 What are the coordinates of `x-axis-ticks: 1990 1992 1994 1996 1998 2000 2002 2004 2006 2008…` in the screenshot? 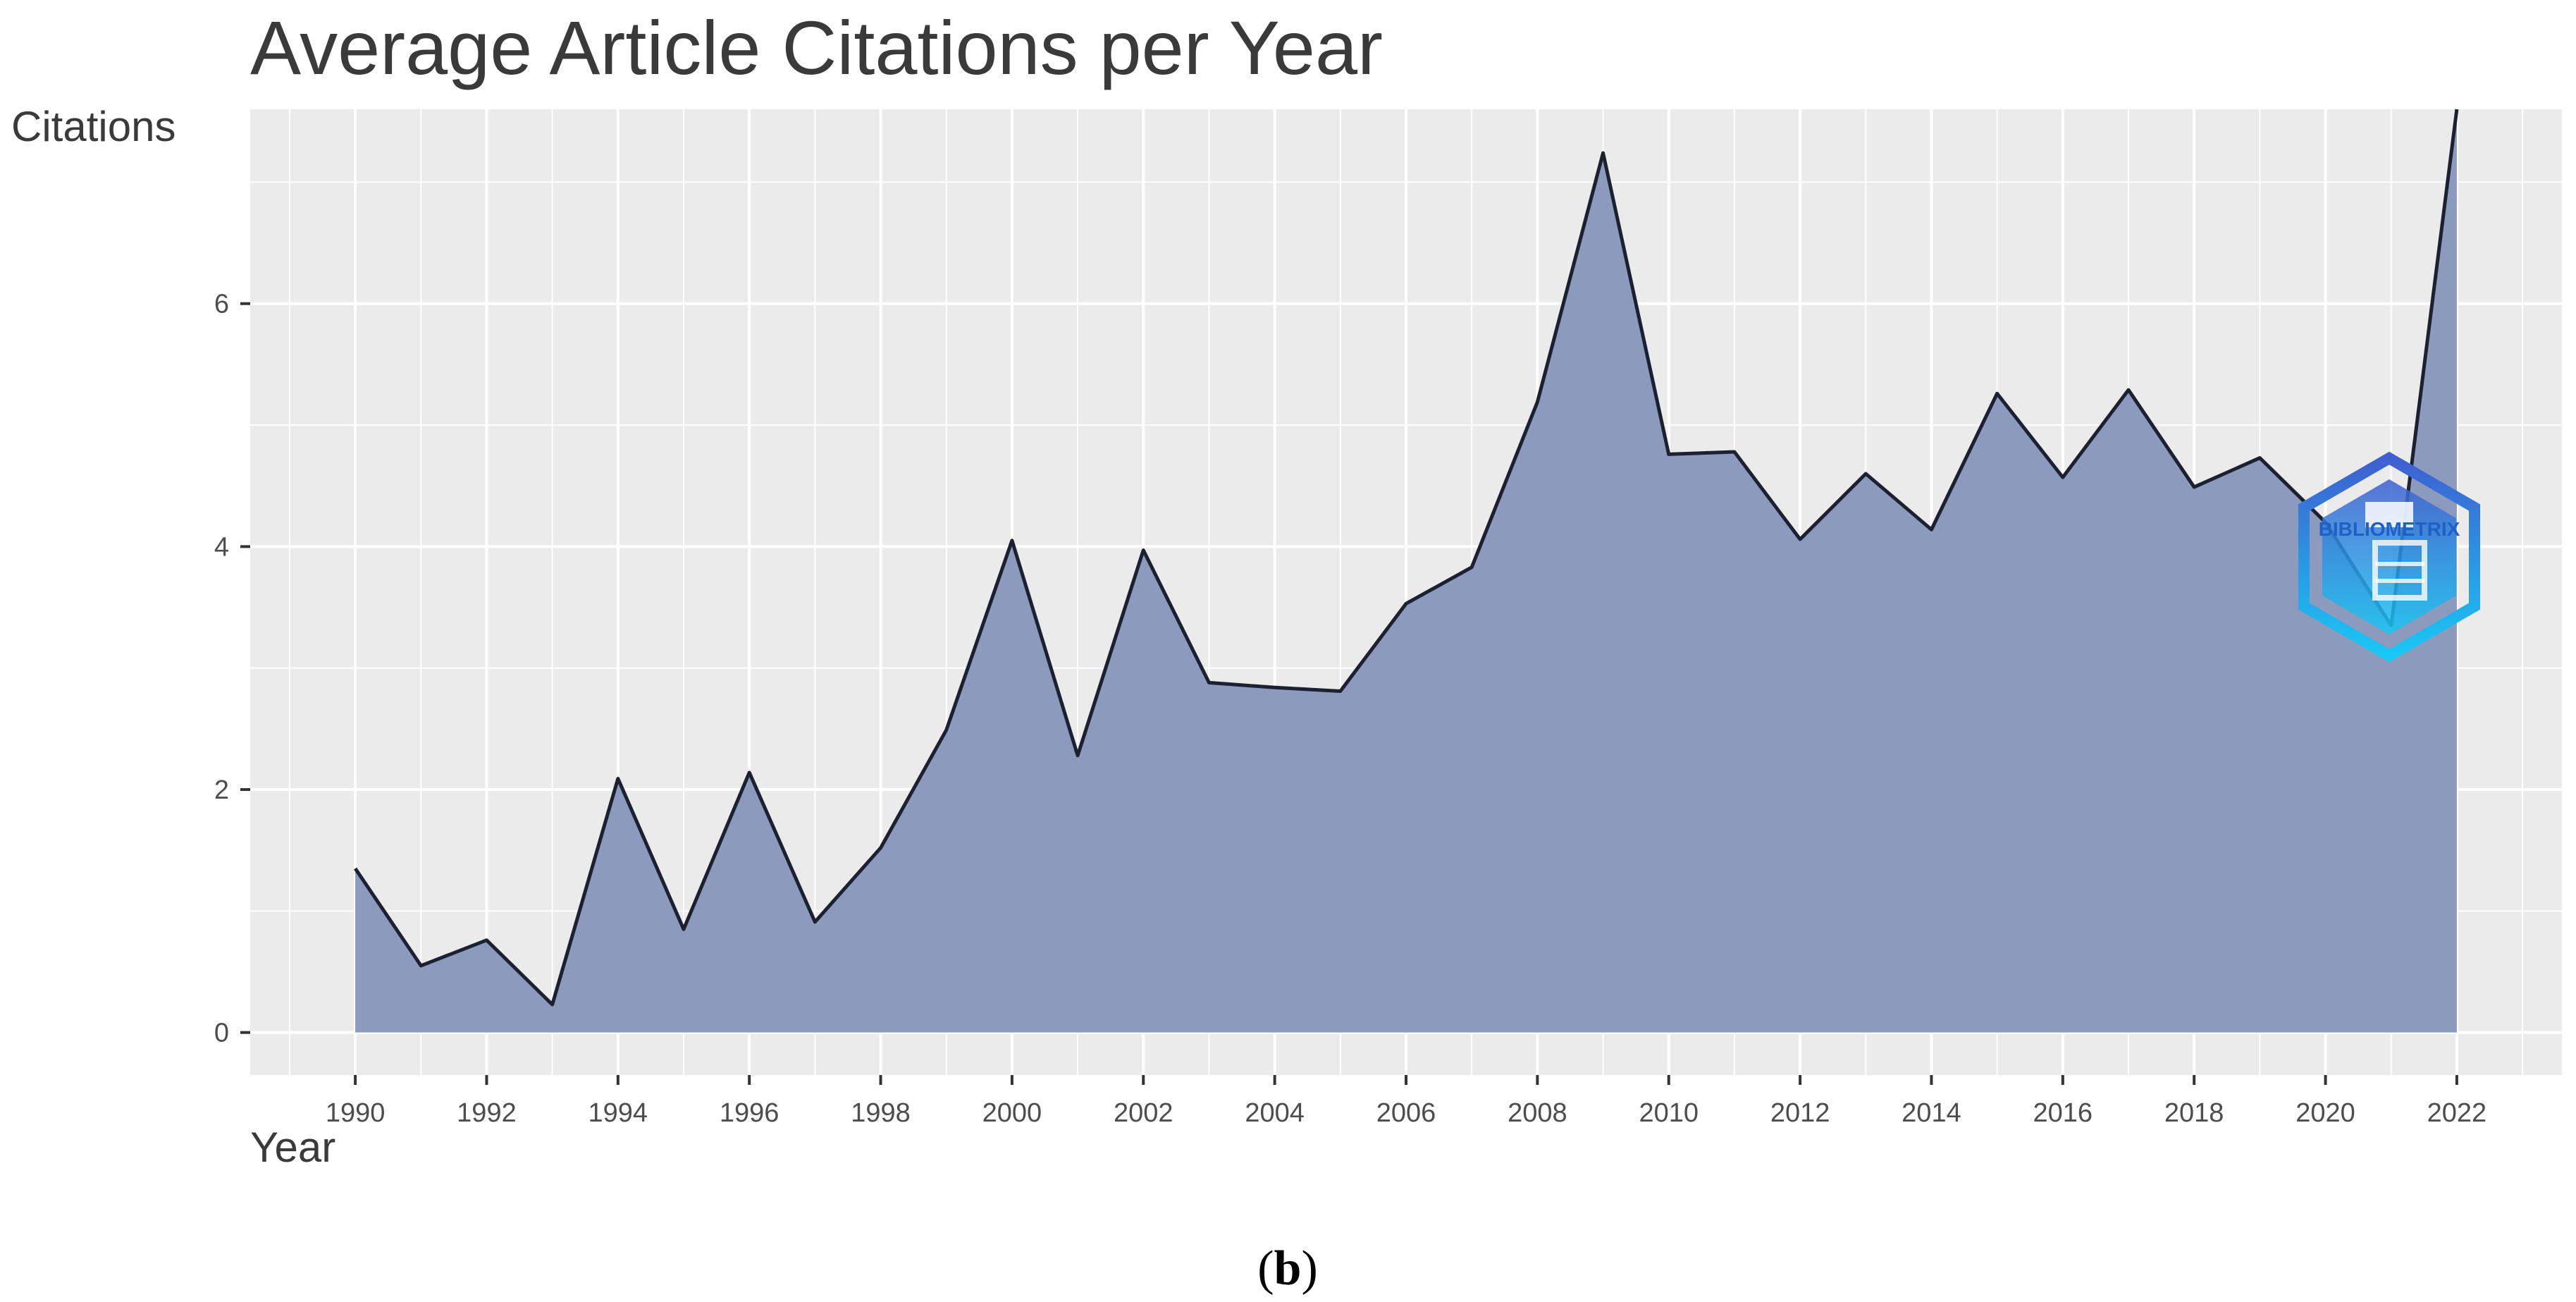 It's located at (1406, 1101).